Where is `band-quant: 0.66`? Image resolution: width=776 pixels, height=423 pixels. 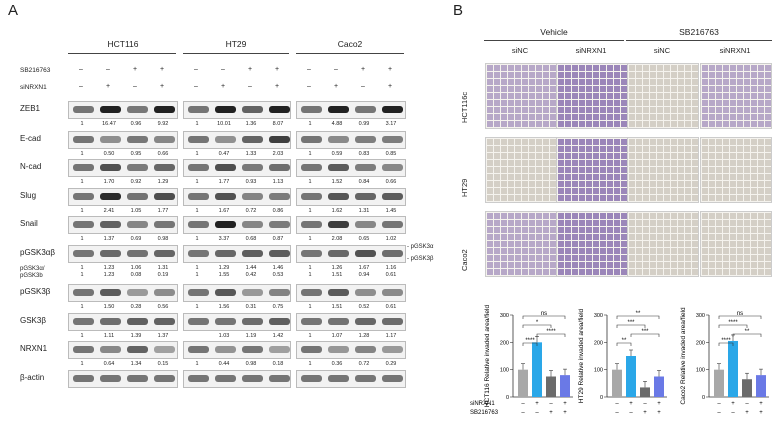
band-quant: 0.66 is located at coordinates (163, 154).